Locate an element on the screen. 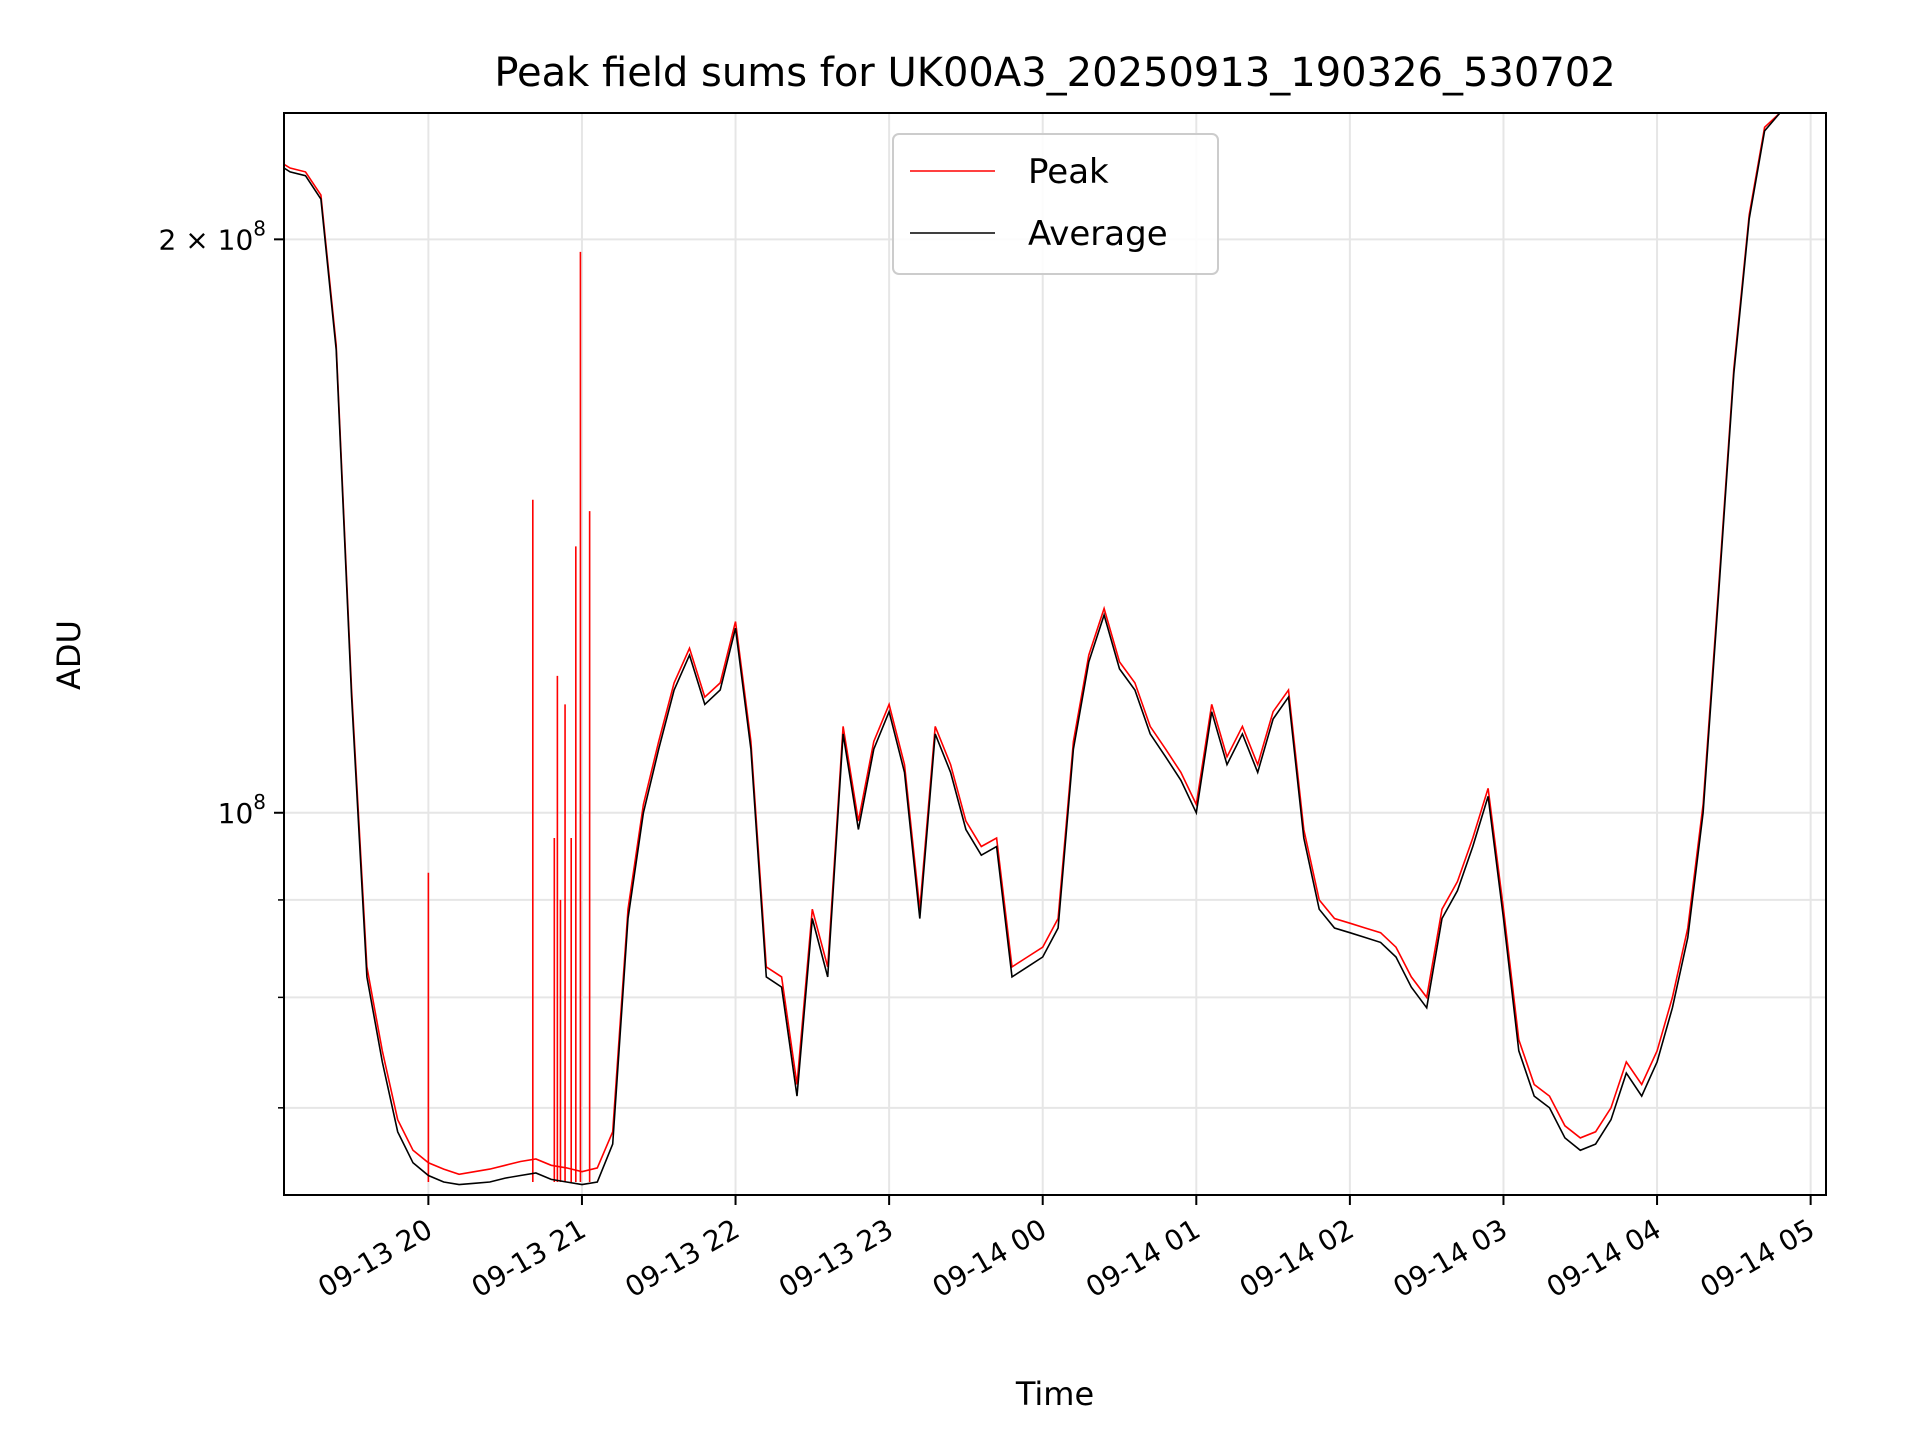 The image size is (1920, 1440). y-tick-label: 2 × 10⁸ is located at coordinates (212, 236).